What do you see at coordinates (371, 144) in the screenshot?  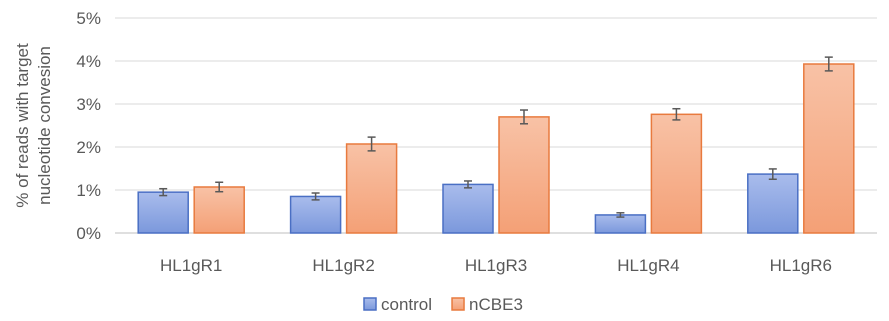 I see `error-bar-nCBE3-HL1gR2` at bounding box center [371, 144].